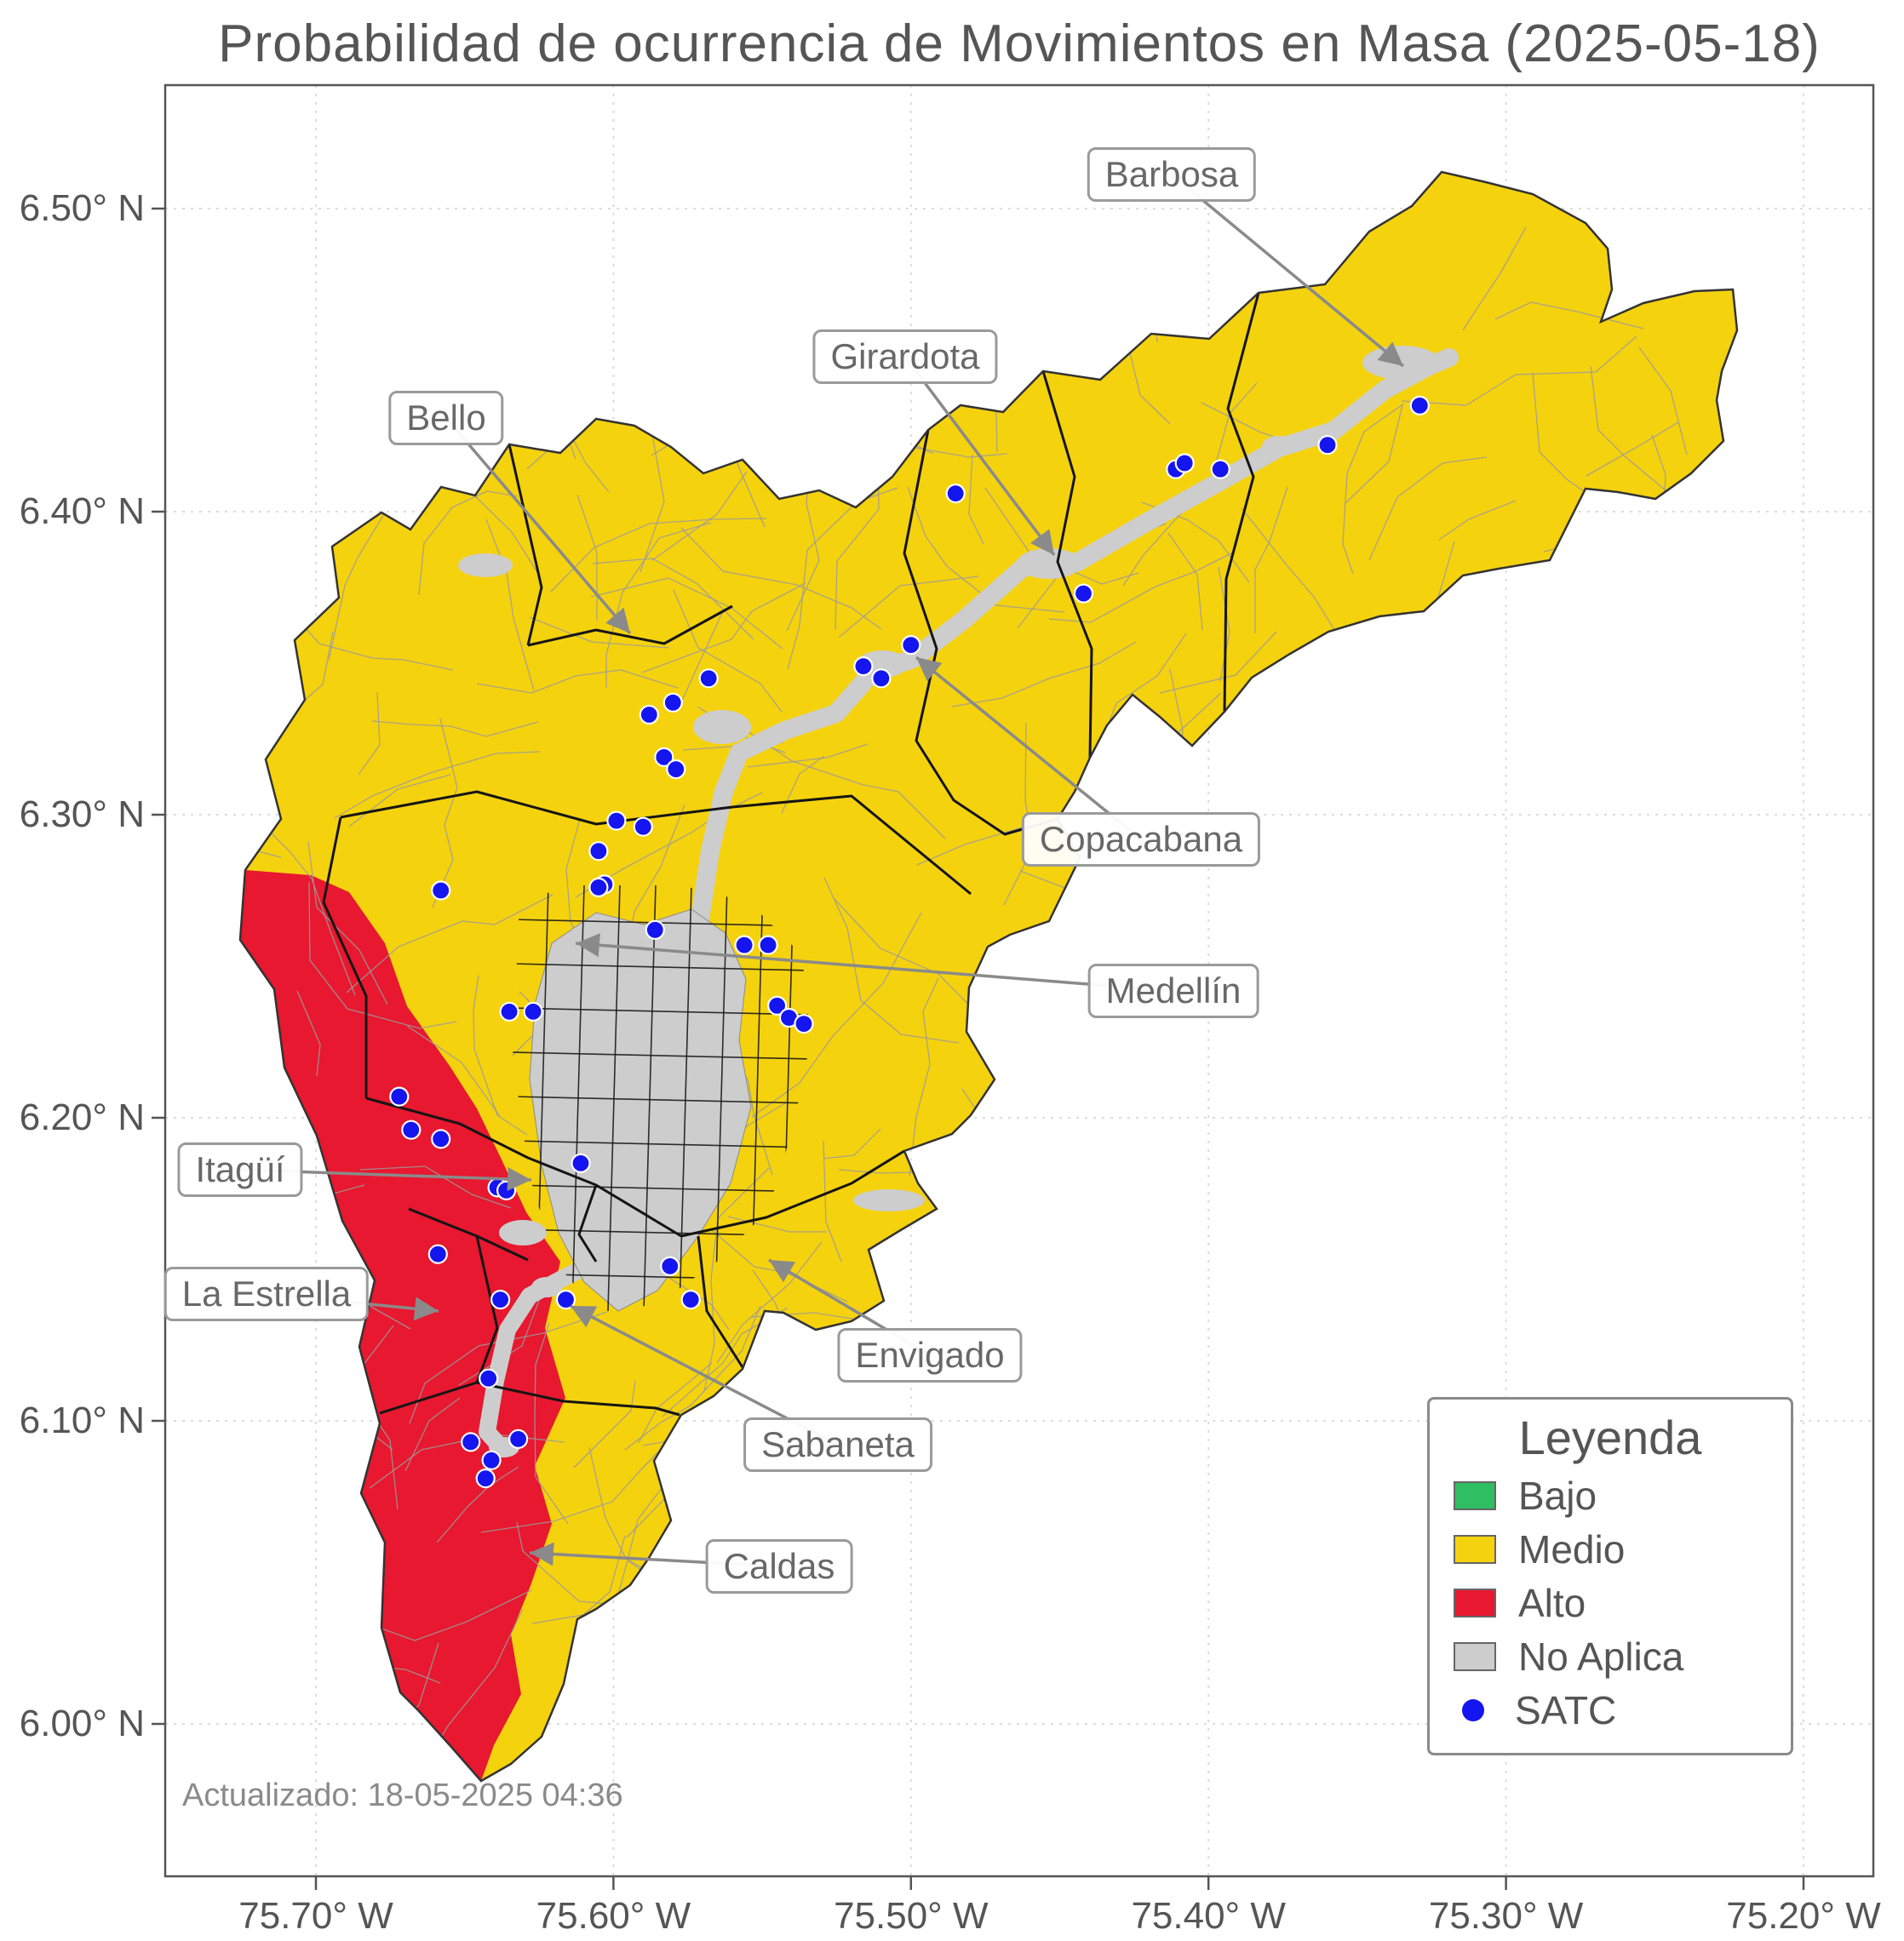 Image resolution: width=1904 pixels, height=1941 pixels. What do you see at coordinates (905, 356) in the screenshot?
I see `map-annotation: Girardota` at bounding box center [905, 356].